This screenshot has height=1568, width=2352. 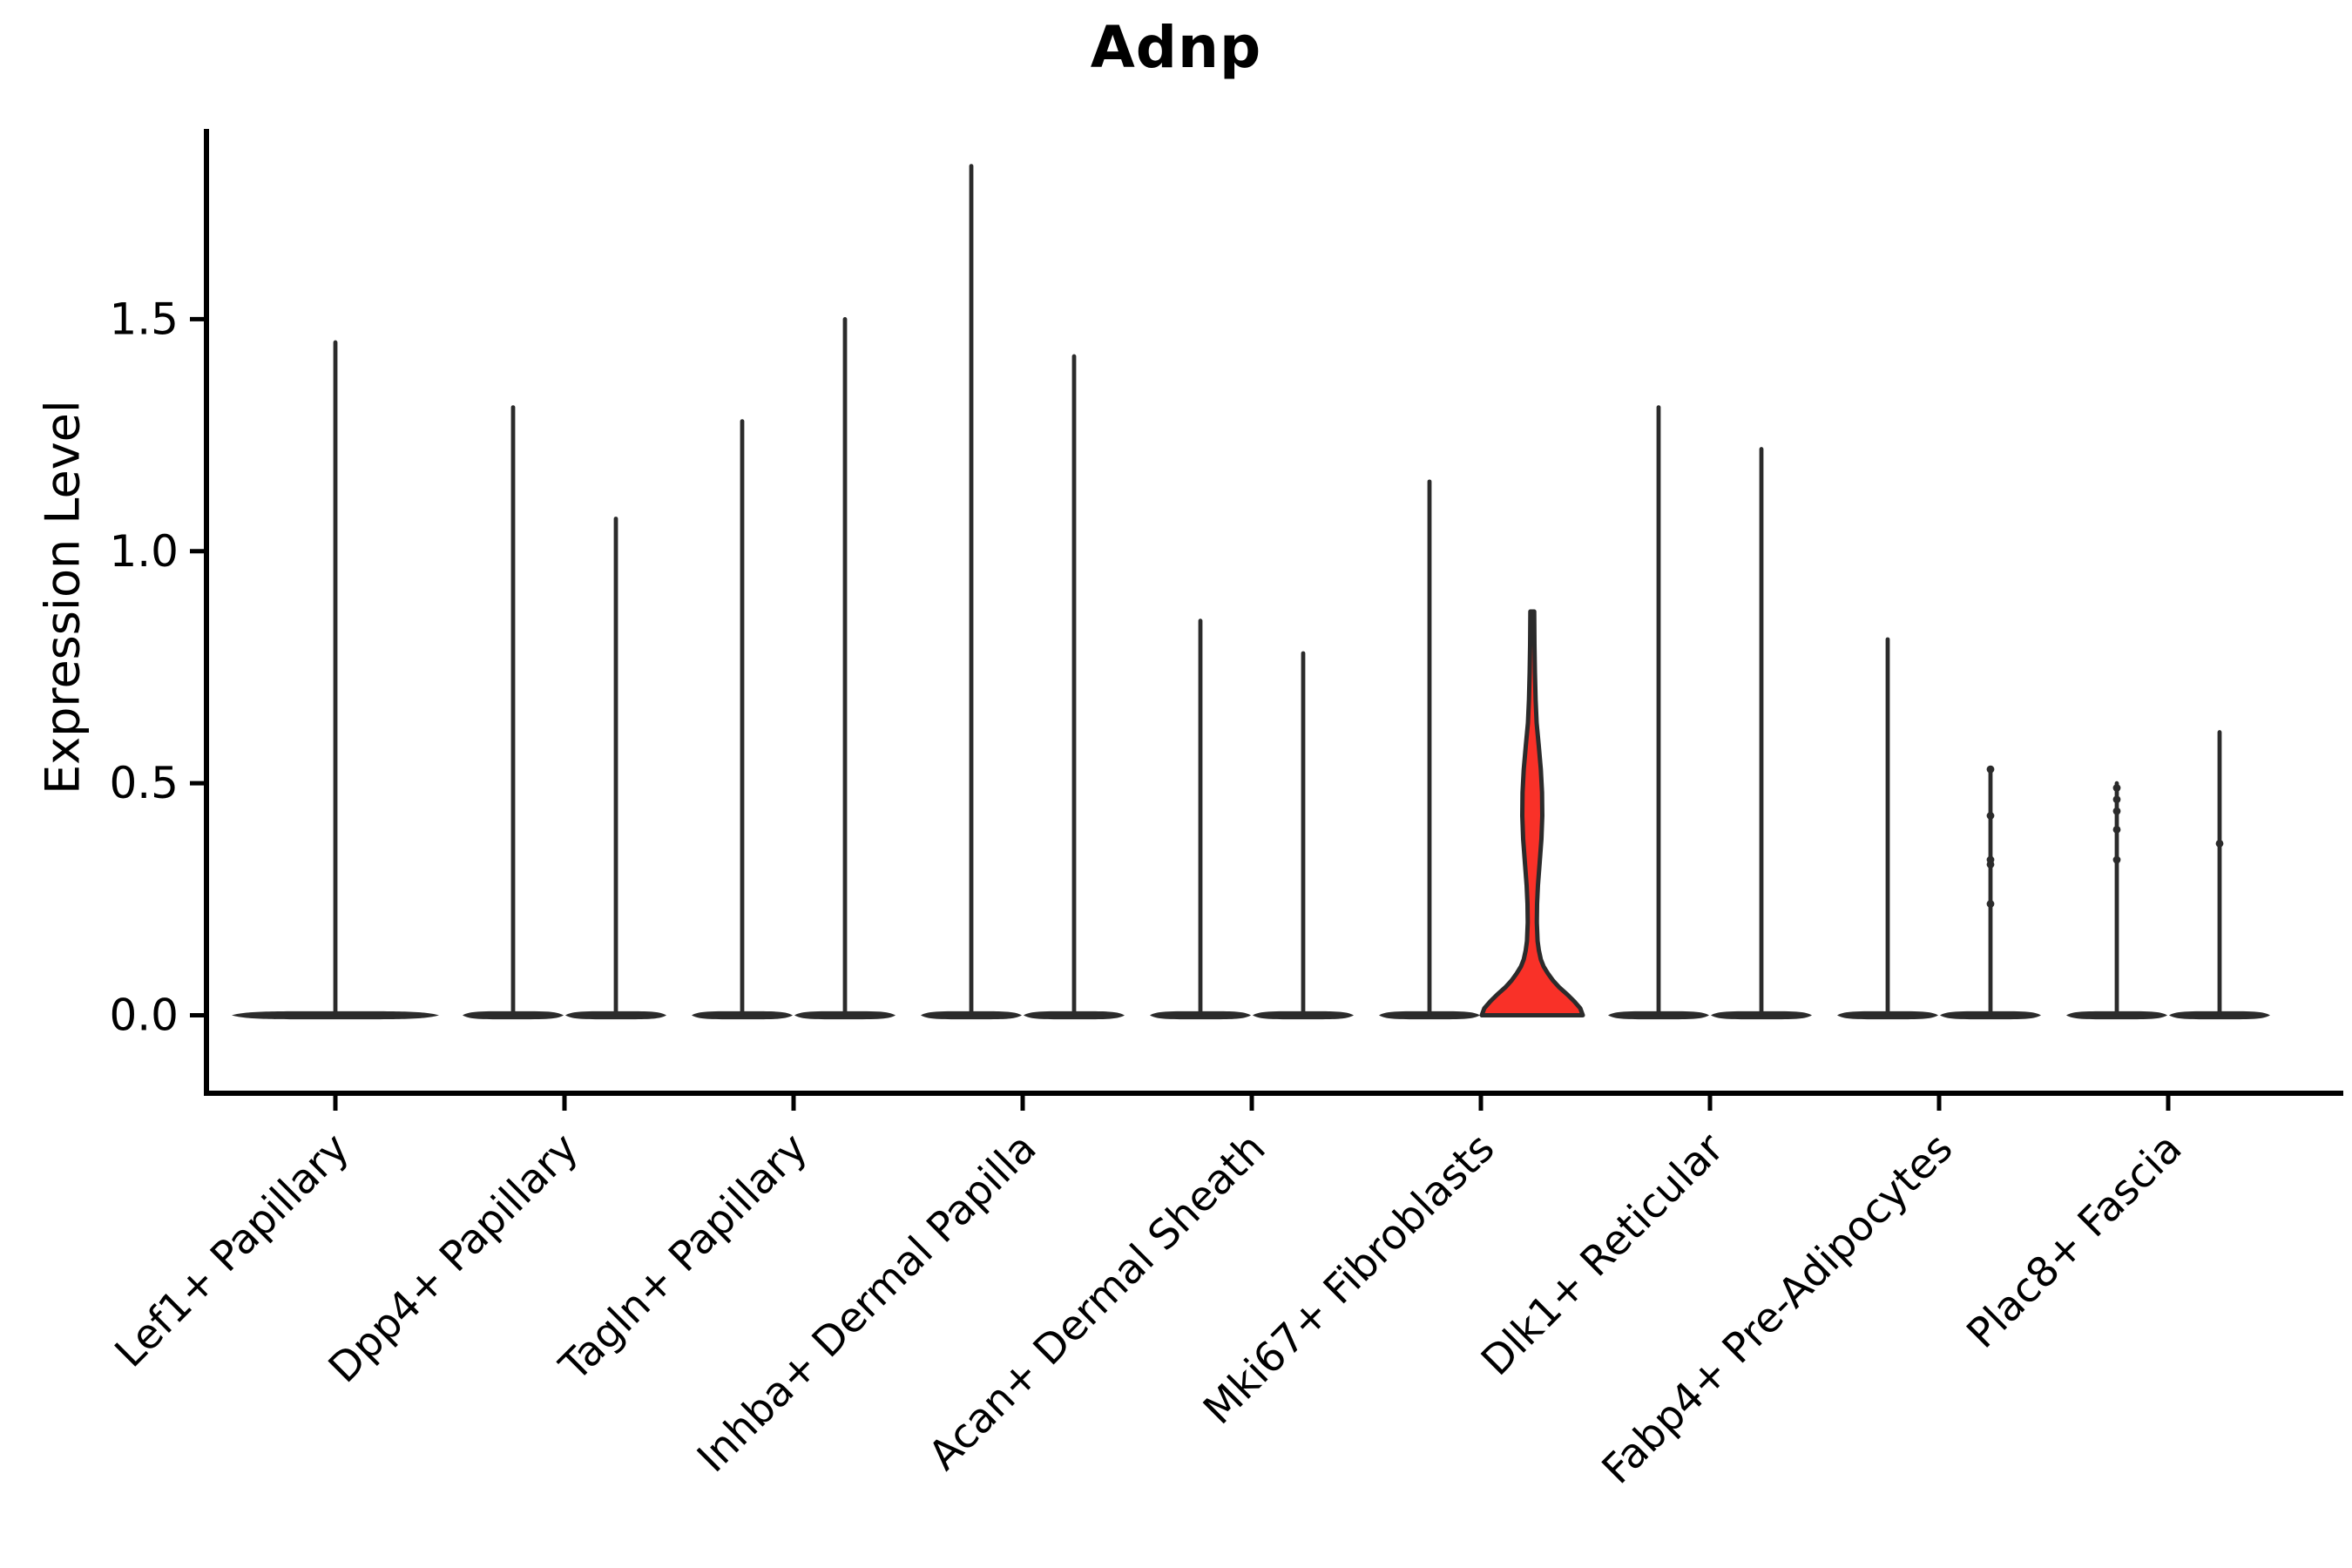 What do you see at coordinates (454, 1259) in the screenshot?
I see `x-tick-label: Dpp4+ Papillary` at bounding box center [454, 1259].